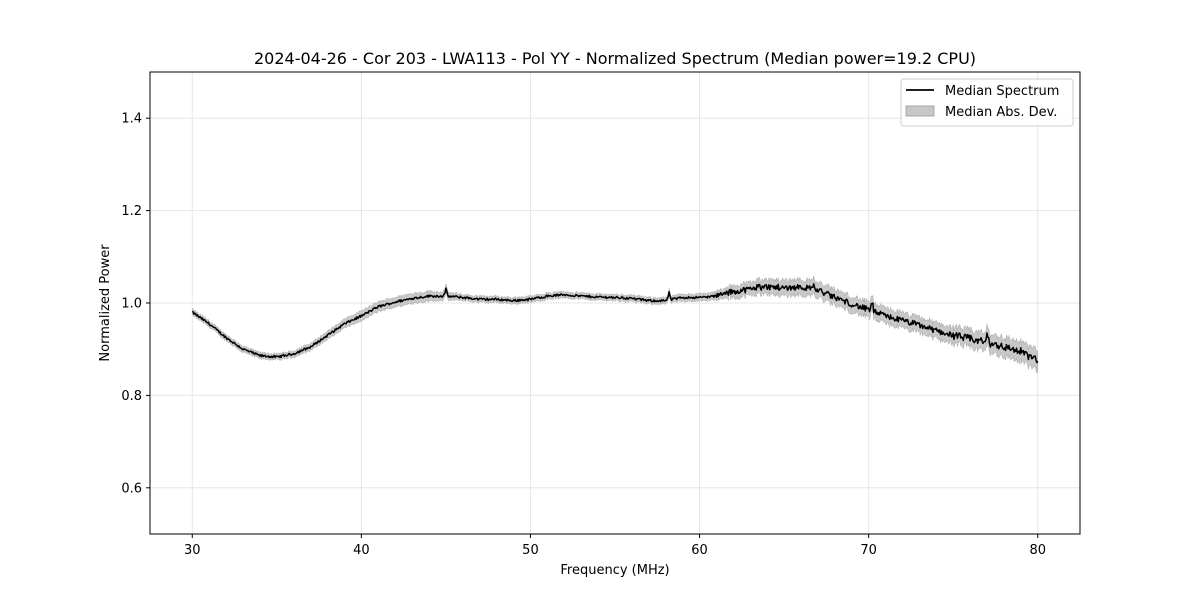 This screenshot has width=1200, height=600. I want to click on y-tick-label: 1.0, so click(131, 304).